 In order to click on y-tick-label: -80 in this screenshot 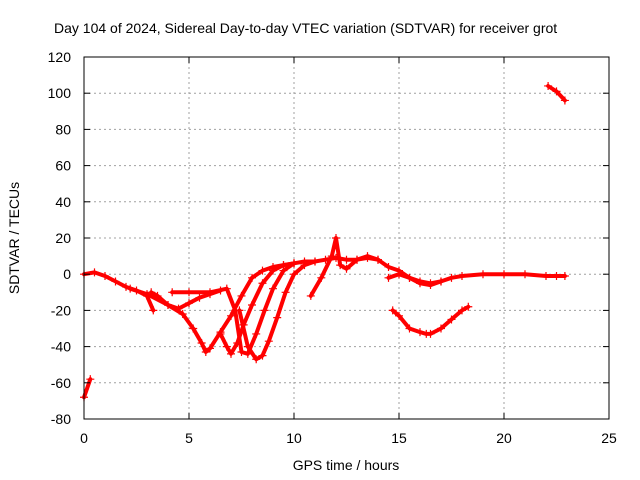, I will do `click(61, 419)`.